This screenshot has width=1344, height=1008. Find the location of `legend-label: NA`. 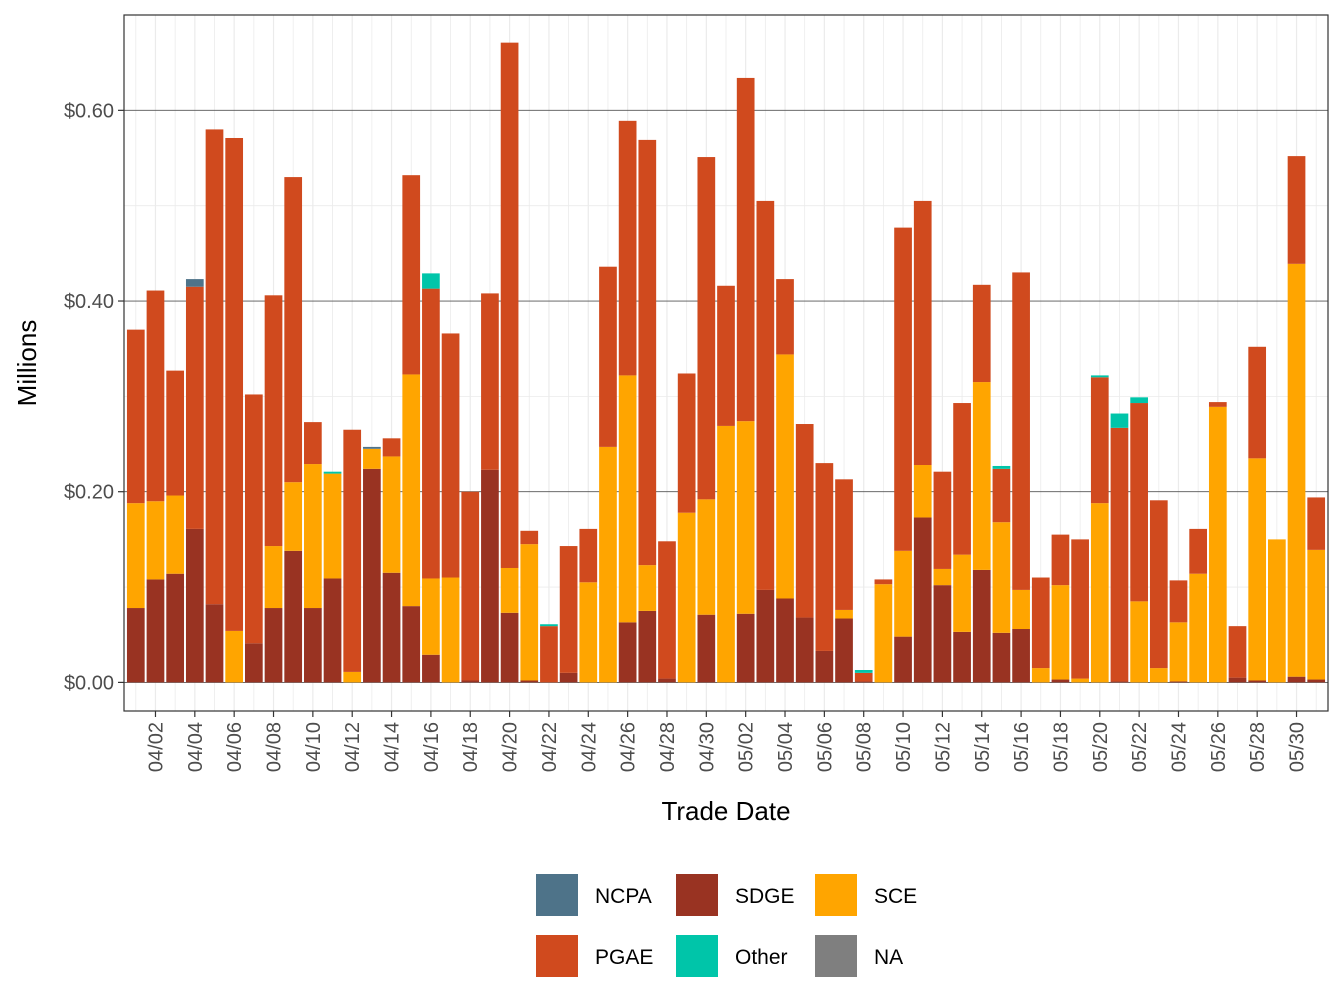

legend-label: NA is located at coordinates (888, 957).